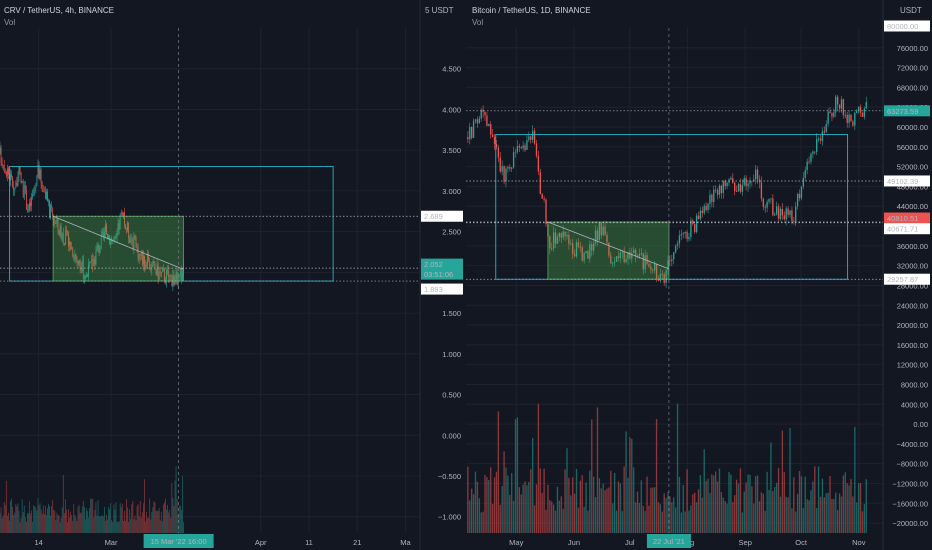 Image resolution: width=932 pixels, height=550 pixels. What do you see at coordinates (442, 274) in the screenshot?
I see `crv-price-label-bg` at bounding box center [442, 274].